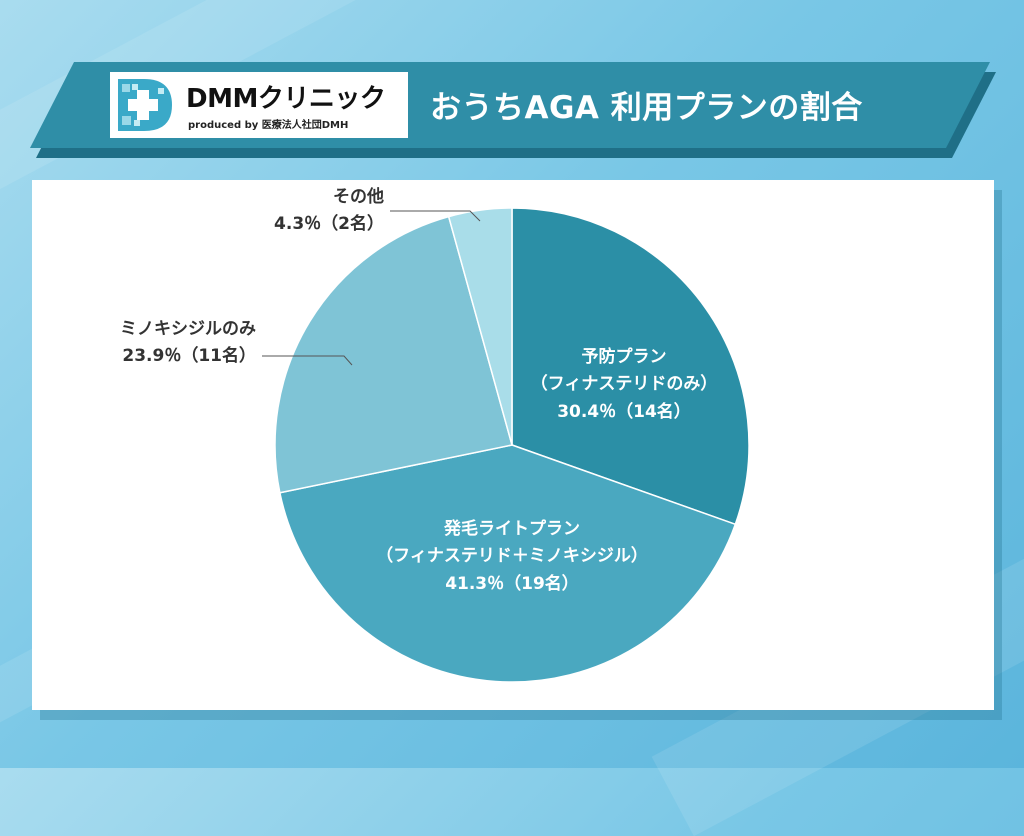 The image size is (1024, 836). Describe the element at coordinates (624, 356) in the screenshot. I see `slice-label: 予防プラン` at that location.